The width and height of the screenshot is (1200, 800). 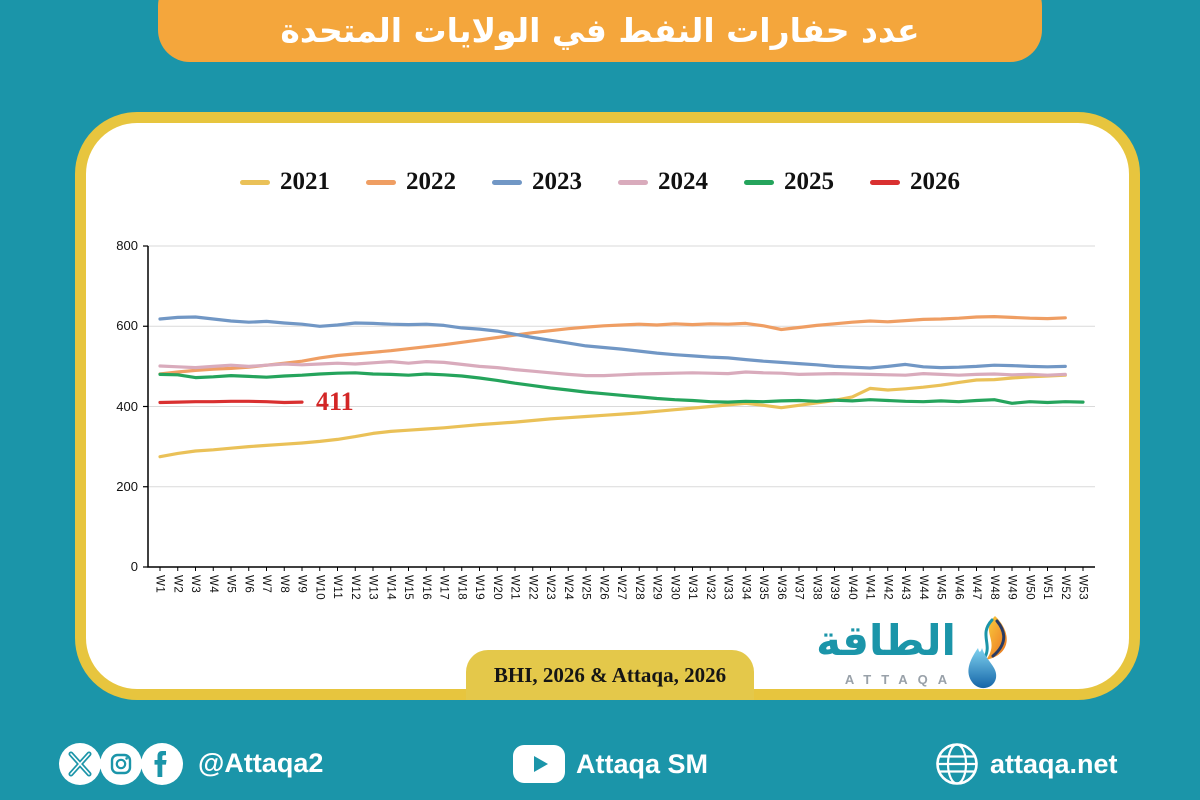 What do you see at coordinates (335, 401) in the screenshot?
I see `latest-value-label: 411` at bounding box center [335, 401].